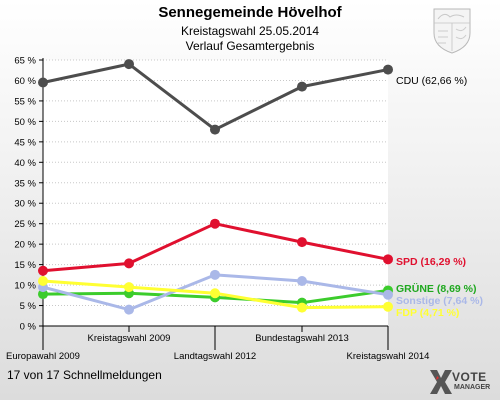 Image resolution: width=500 pixels, height=400 pixels. I want to click on vote-manager-logo: VOTE MANAGER, so click(462, 383).